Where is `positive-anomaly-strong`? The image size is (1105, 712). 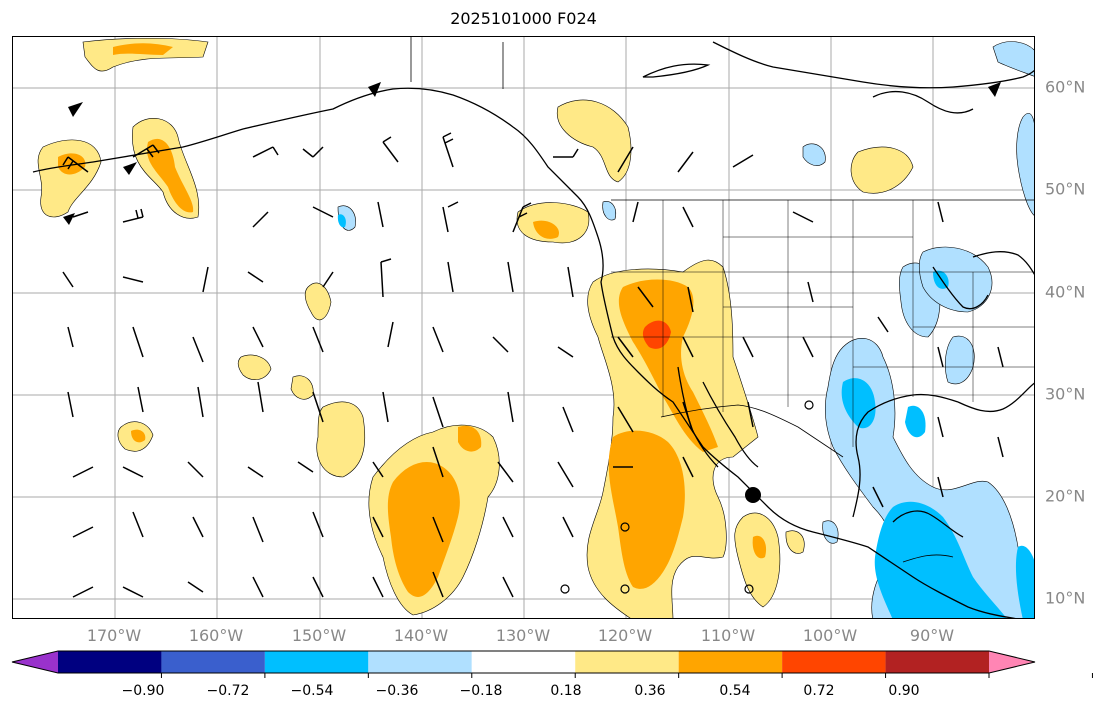 positive-anomaly-strong is located at coordinates (656, 334).